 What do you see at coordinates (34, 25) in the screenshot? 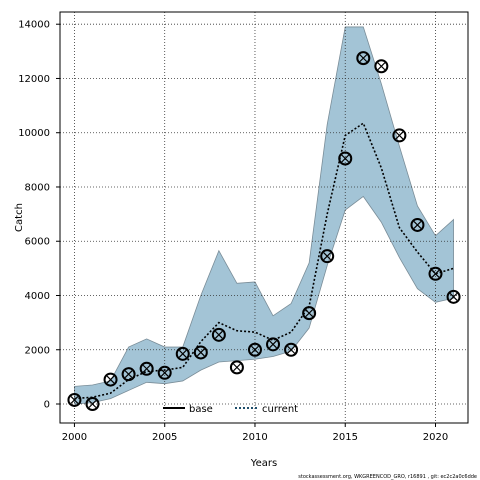
I see `y-tick-label: 14000` at bounding box center [34, 25].